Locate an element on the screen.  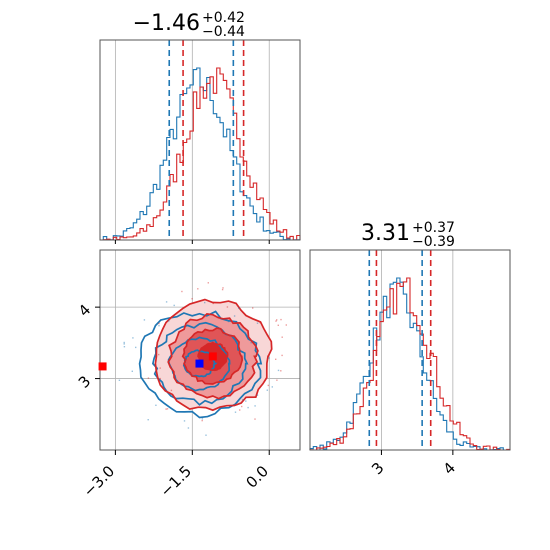
tick-label-x: 4 is located at coordinates (449, 468).